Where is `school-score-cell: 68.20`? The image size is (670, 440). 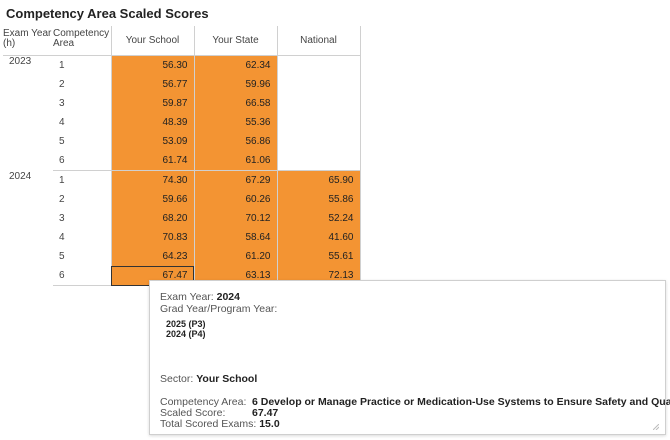
school-score-cell: 68.20 is located at coordinates (153, 218).